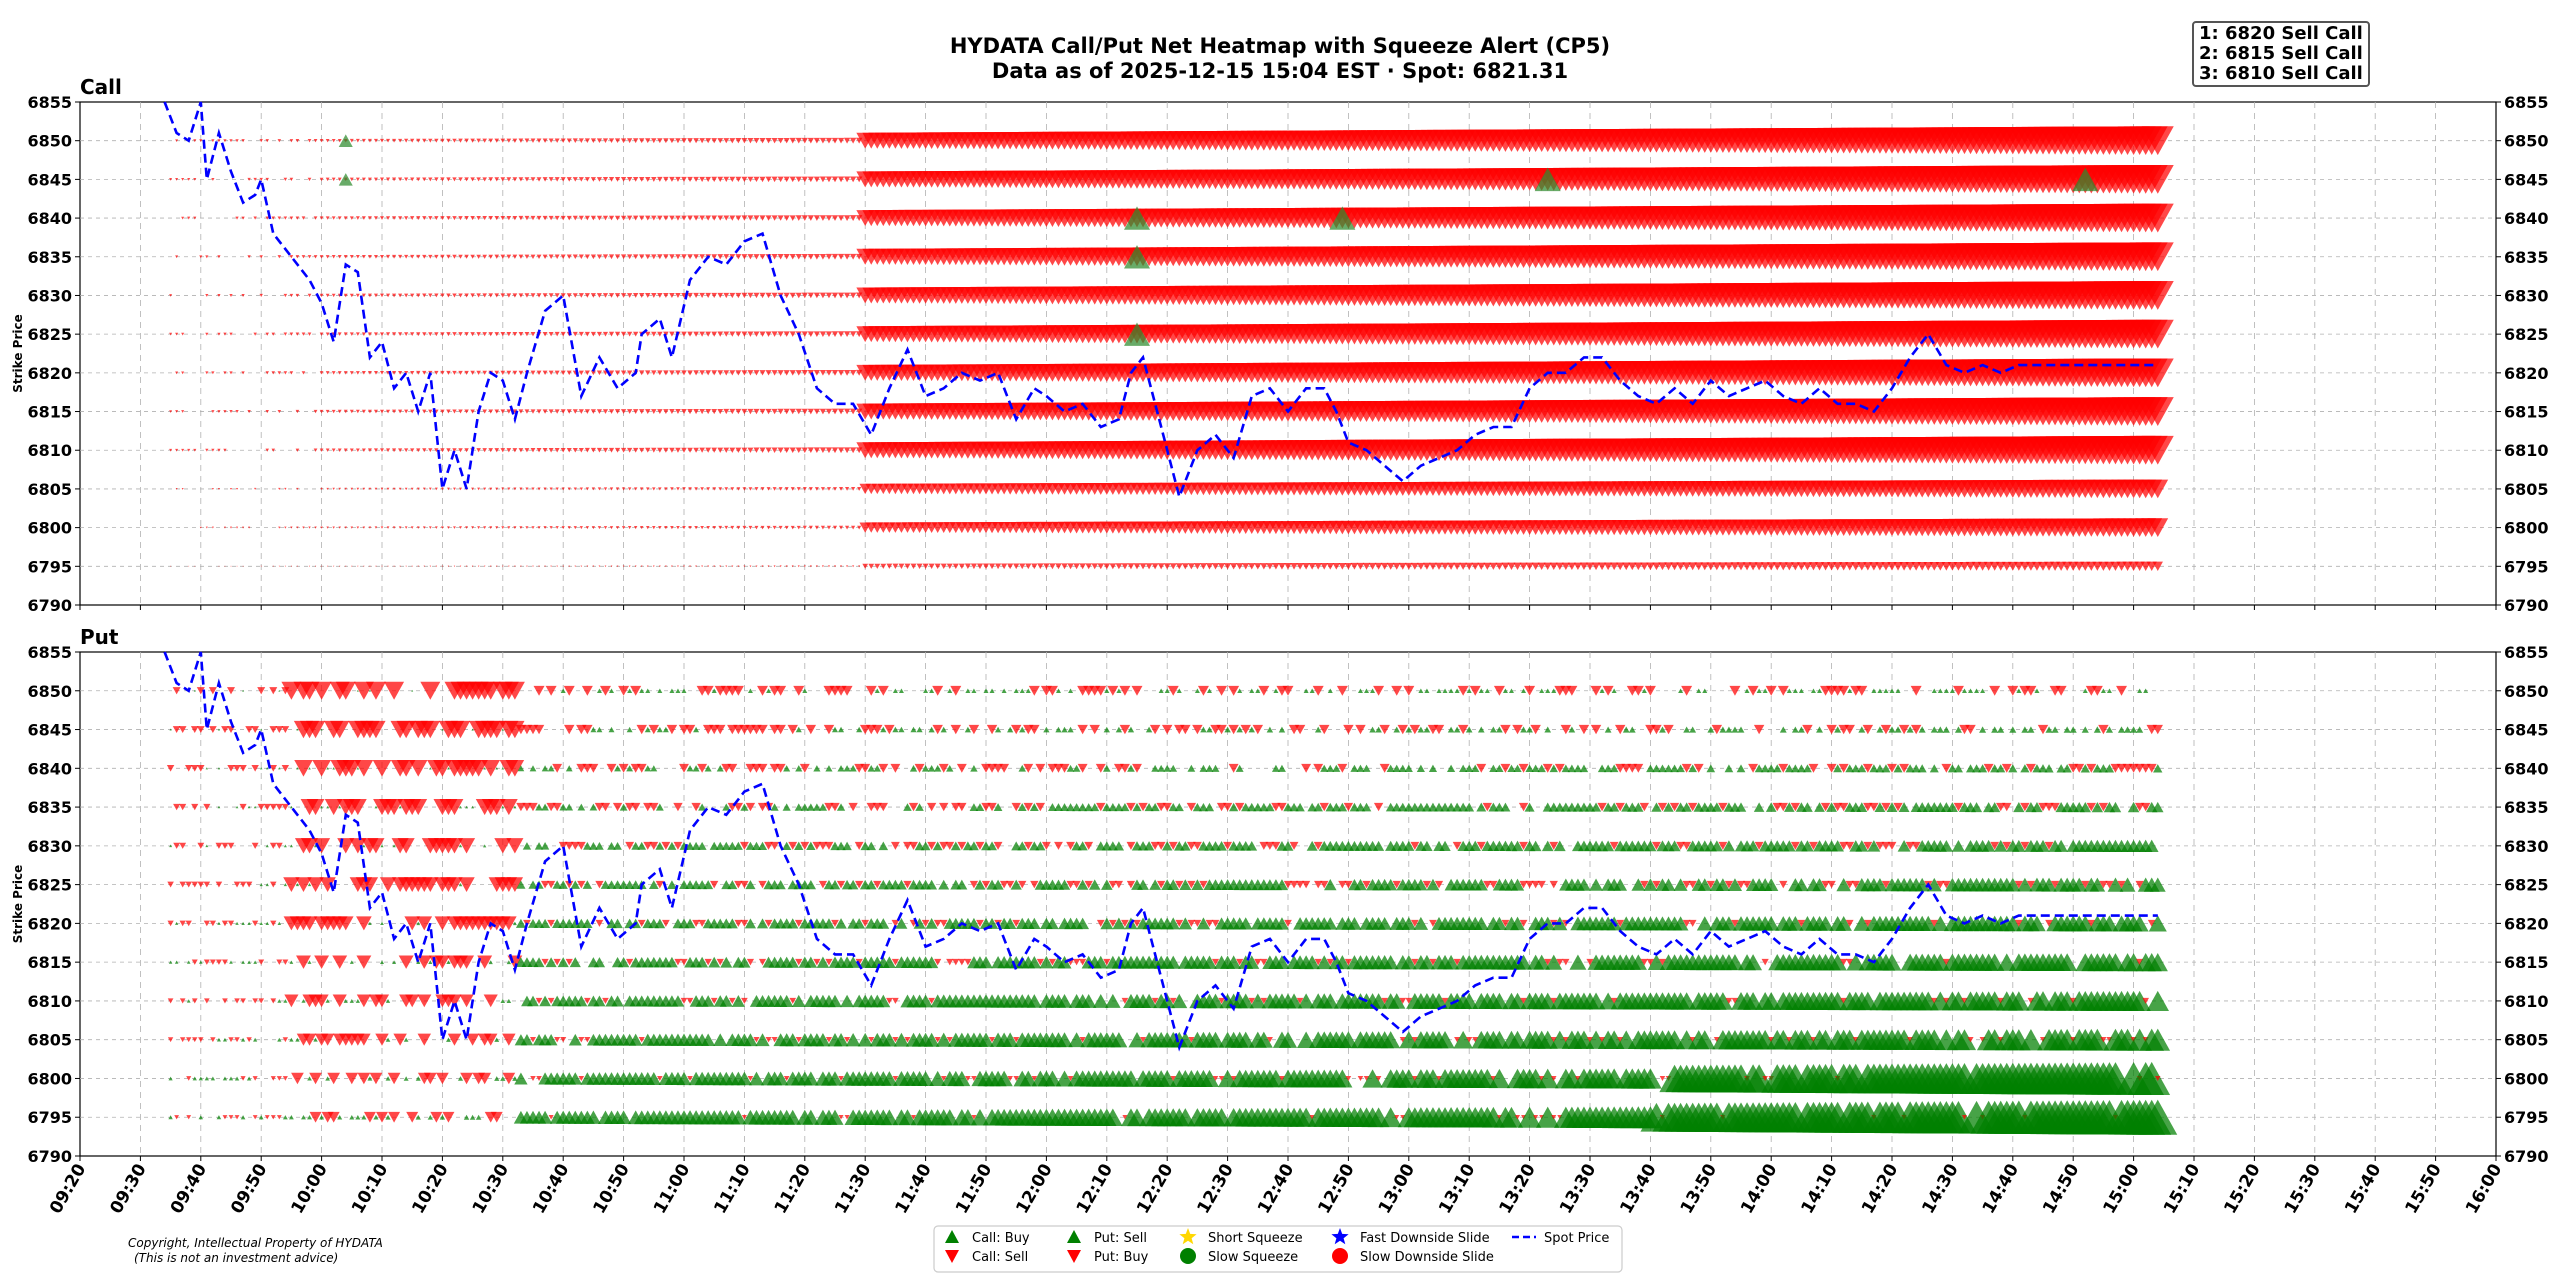 The width and height of the screenshot is (2560, 1280). What do you see at coordinates (2526, 257) in the screenshot?
I see `y-tick-label: 6835` at bounding box center [2526, 257].